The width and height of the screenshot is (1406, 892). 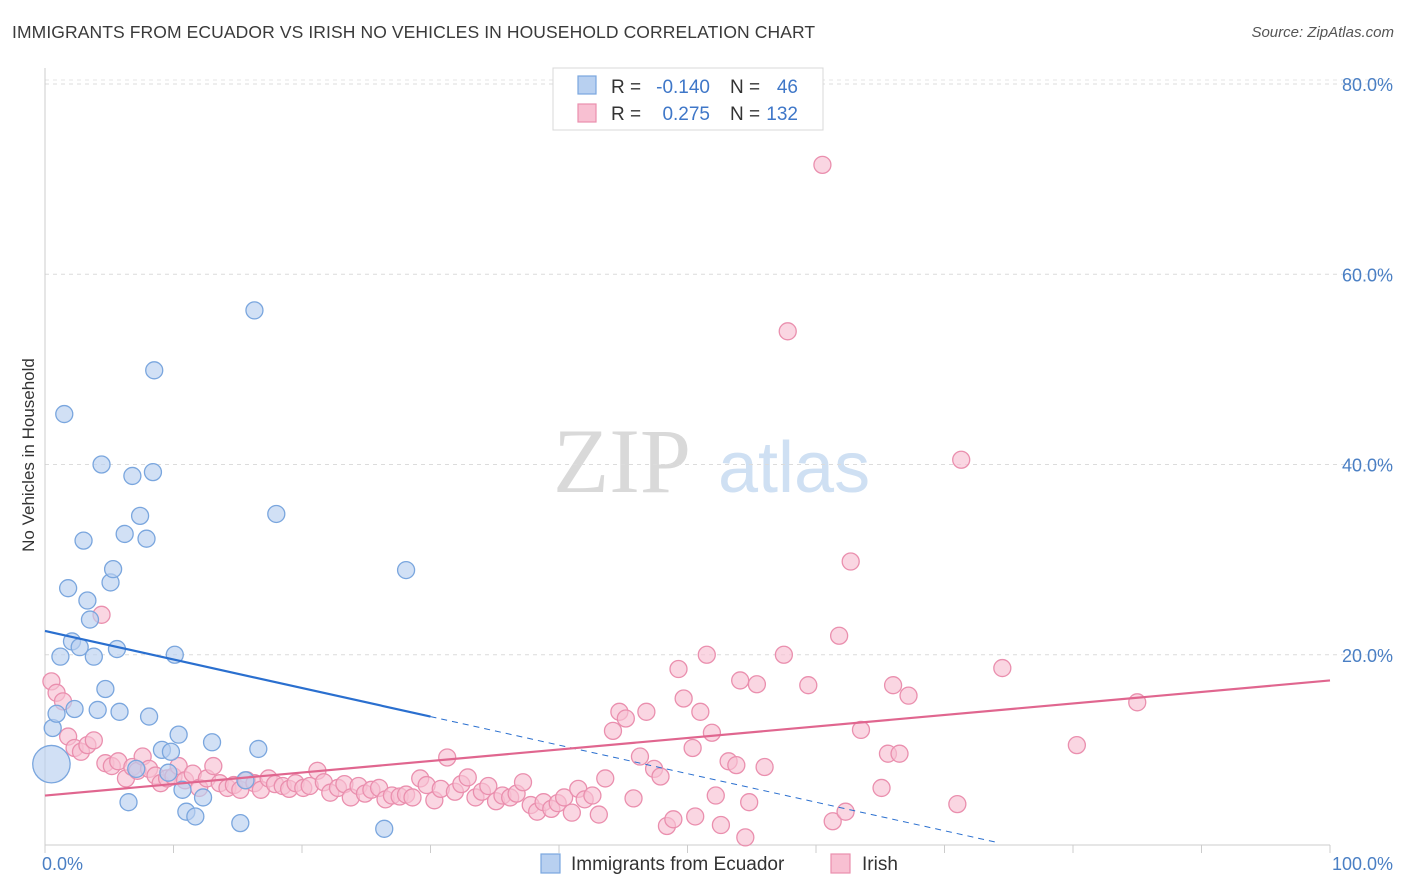 I want to click on x-tick-label-100: 100.0%, so click(x=1362, y=864).